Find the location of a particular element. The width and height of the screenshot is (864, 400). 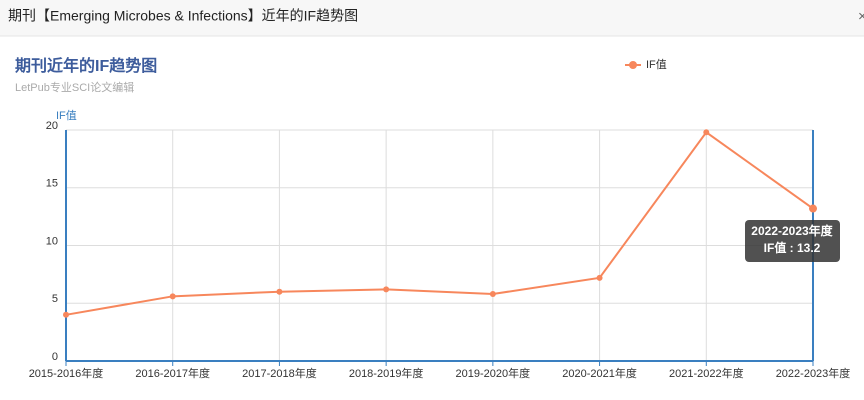

y-tick-label: 20 is located at coordinates (52, 126).